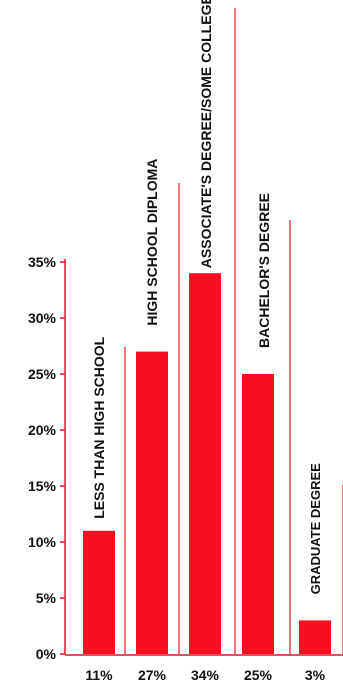 The image size is (343, 689). I want to click on category-label: BACHELOR'S DEGREE, so click(264, 270).